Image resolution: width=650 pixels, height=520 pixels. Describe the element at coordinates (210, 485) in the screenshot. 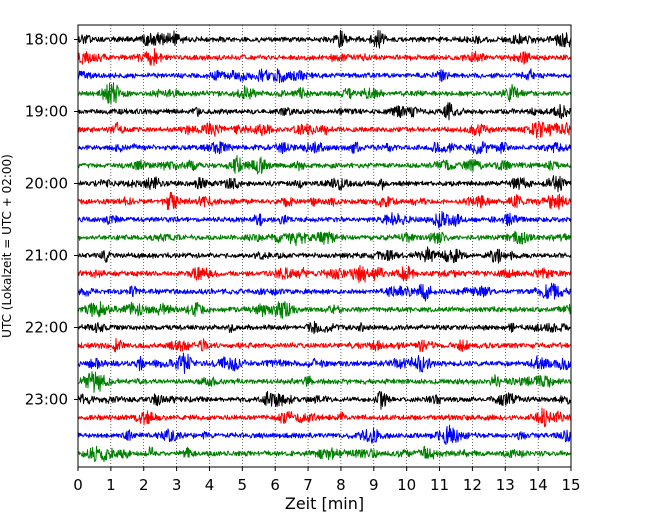

I see `x-tick-label: 4` at that location.